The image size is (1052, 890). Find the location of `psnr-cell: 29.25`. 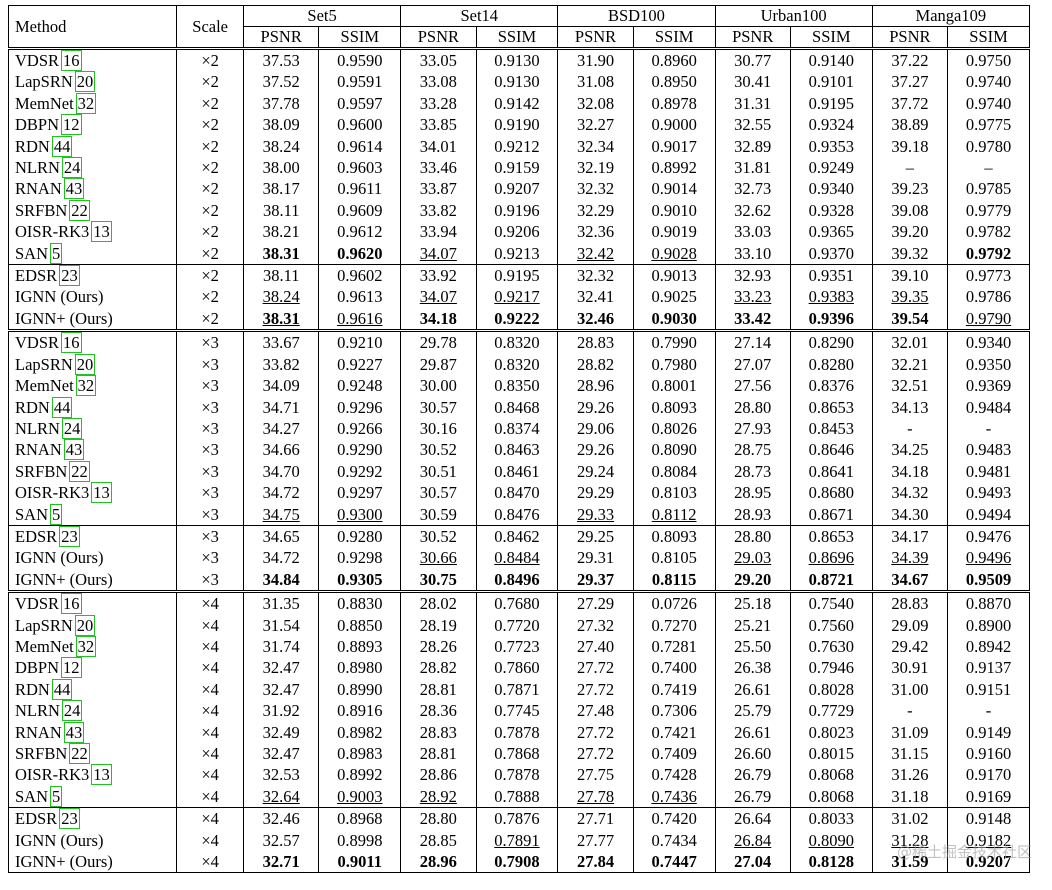

psnr-cell: 29.25 is located at coordinates (595, 536).